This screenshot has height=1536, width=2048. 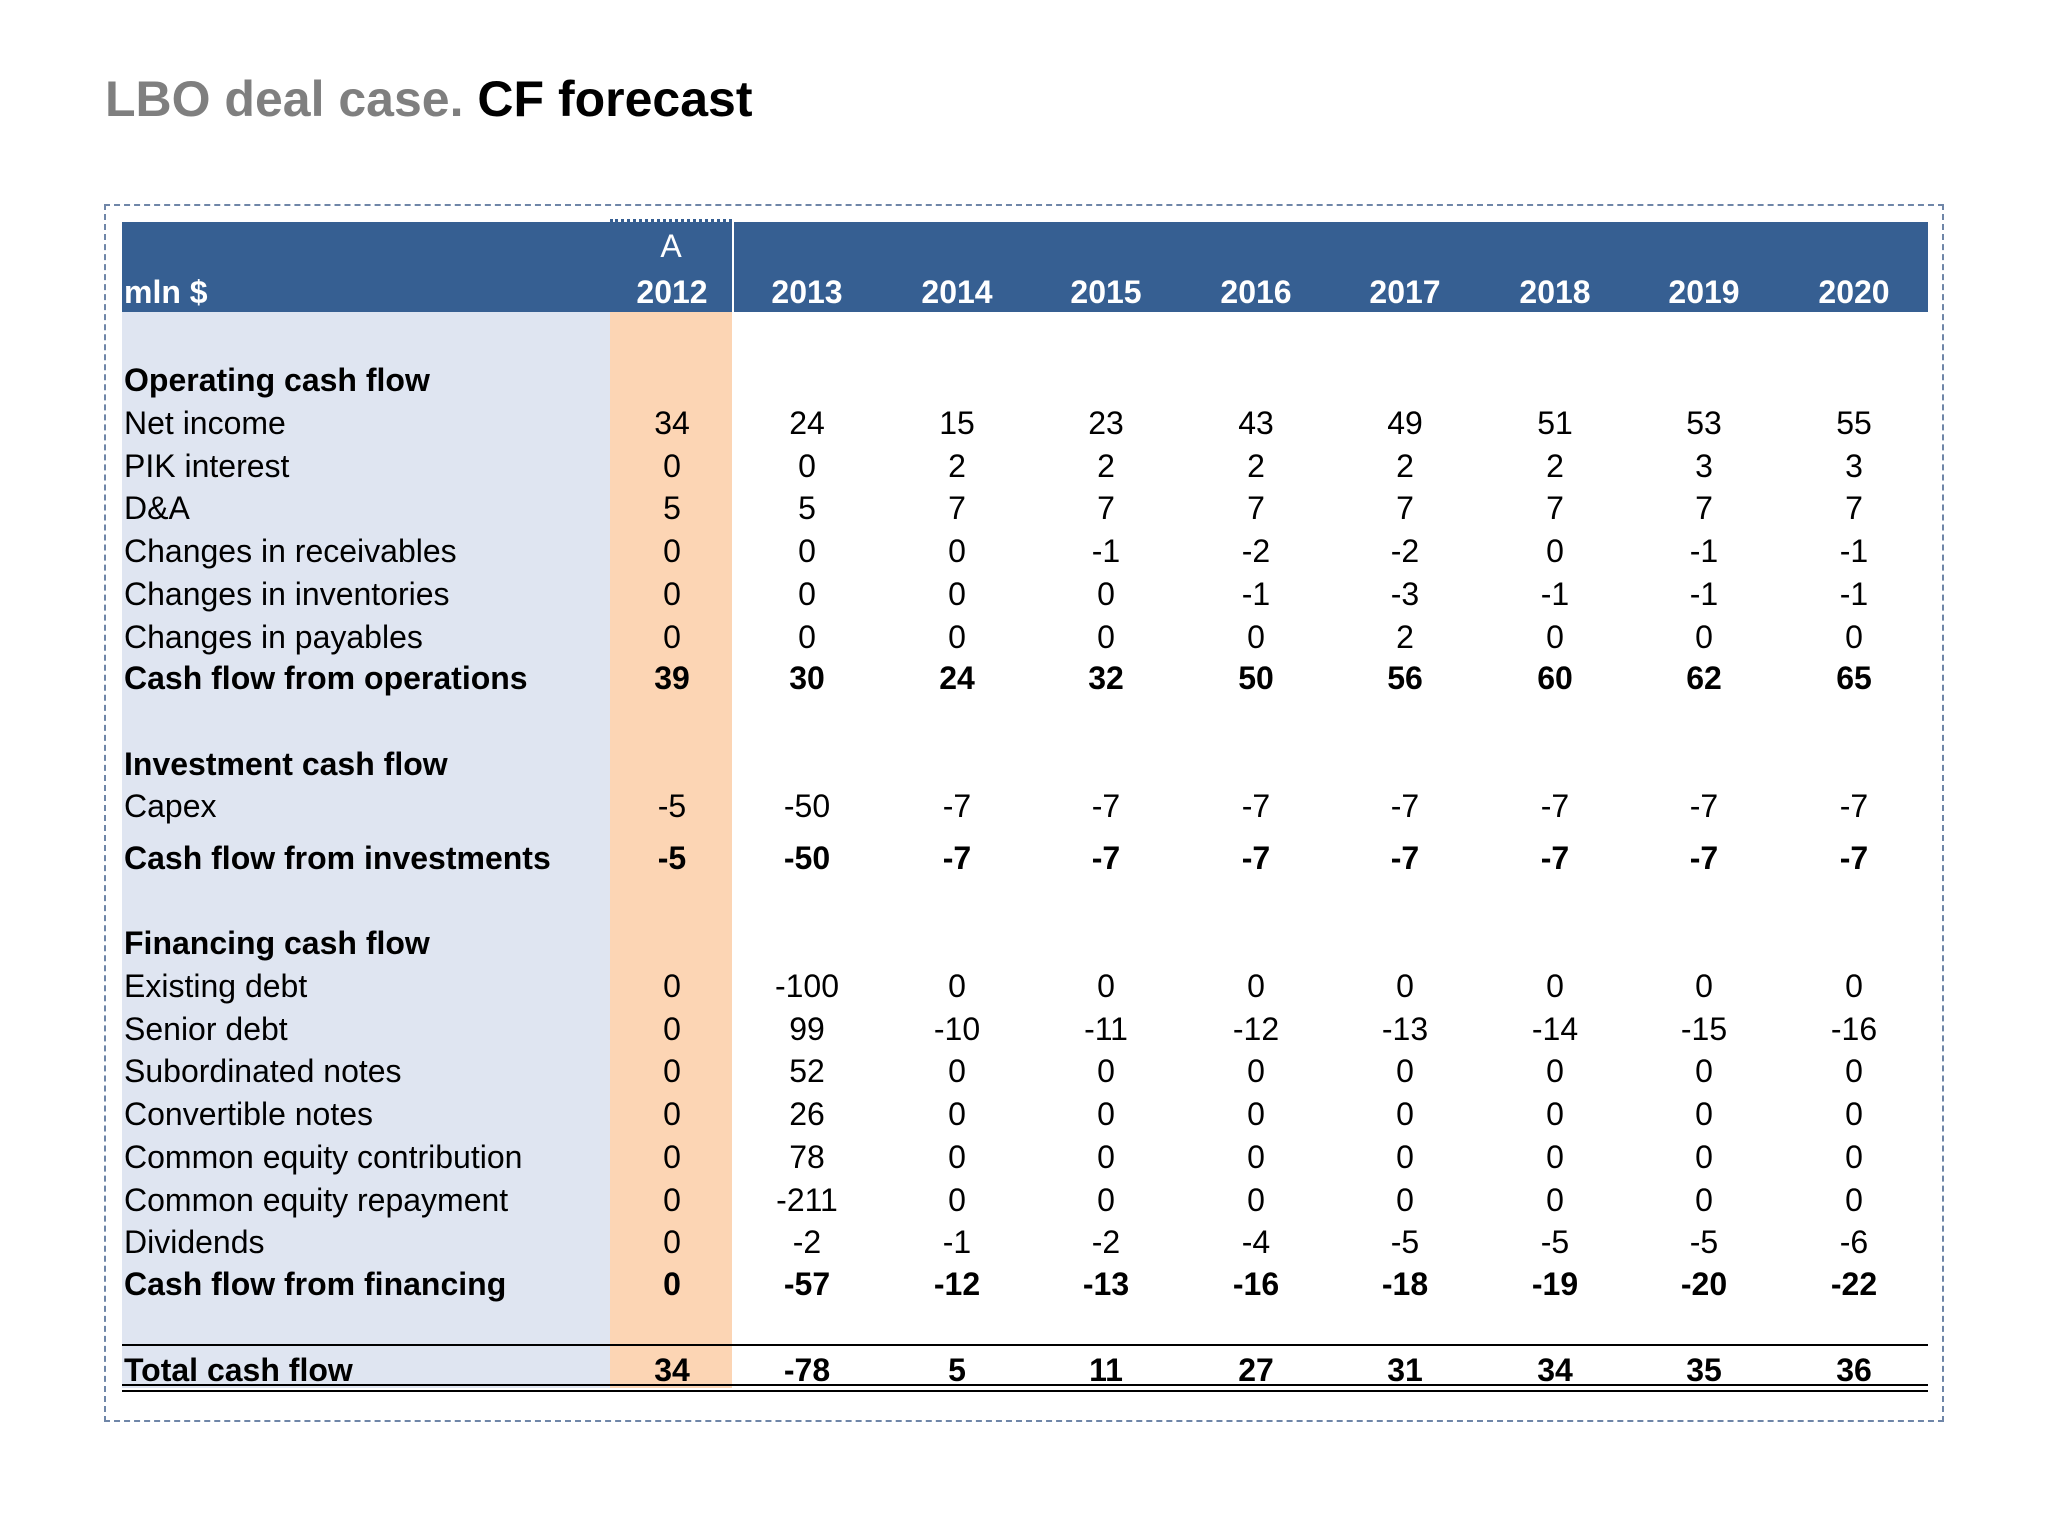 What do you see at coordinates (807, 423) in the screenshot?
I see `operating-row-cell: 24` at bounding box center [807, 423].